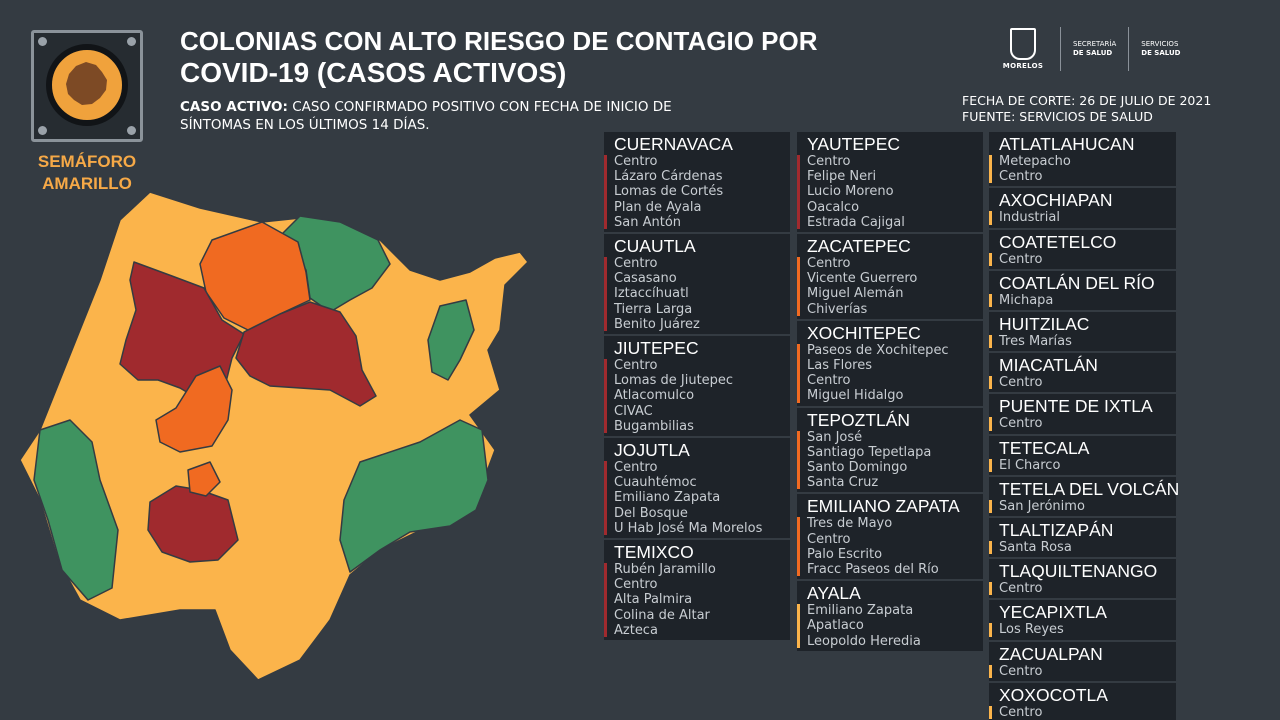 The width and height of the screenshot is (1280, 720). What do you see at coordinates (859, 246) in the screenshot?
I see `municipality-name: ZACATEPEC` at bounding box center [859, 246].